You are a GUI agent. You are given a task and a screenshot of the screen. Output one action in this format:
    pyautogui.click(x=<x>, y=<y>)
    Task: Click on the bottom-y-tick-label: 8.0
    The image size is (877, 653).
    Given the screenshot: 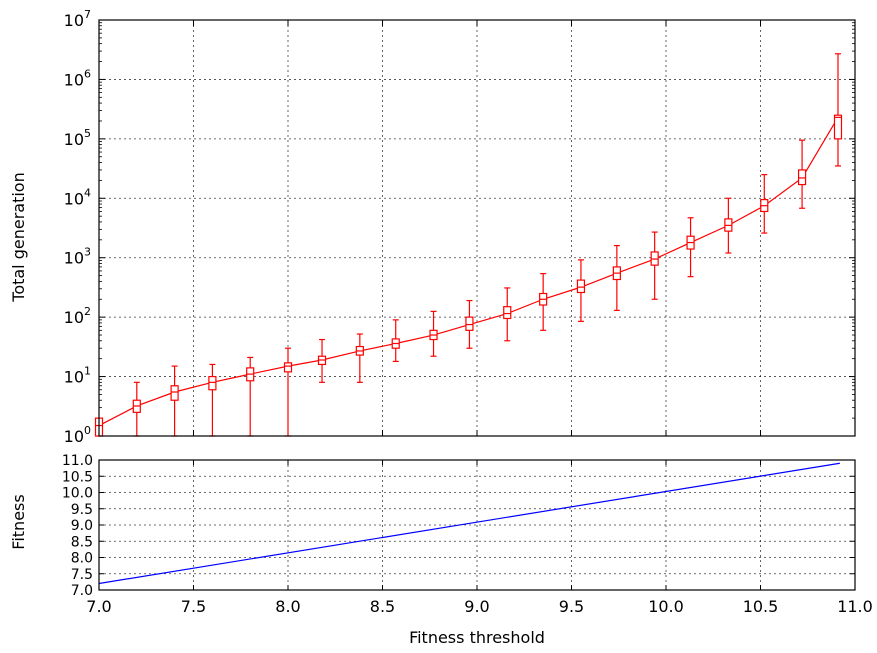 What is the action you would take?
    pyautogui.click(x=82, y=559)
    